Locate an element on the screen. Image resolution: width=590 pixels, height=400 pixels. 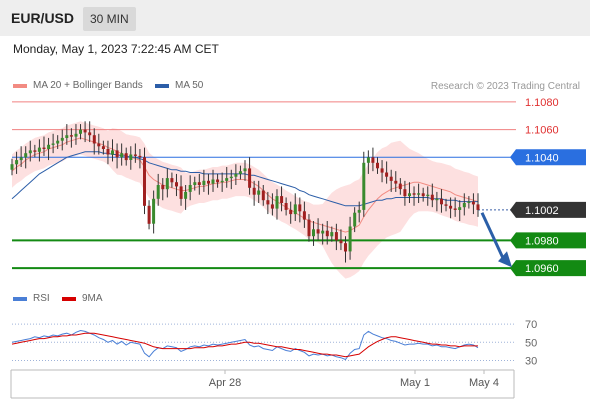
ma50-swatch is located at coordinates (162, 85).